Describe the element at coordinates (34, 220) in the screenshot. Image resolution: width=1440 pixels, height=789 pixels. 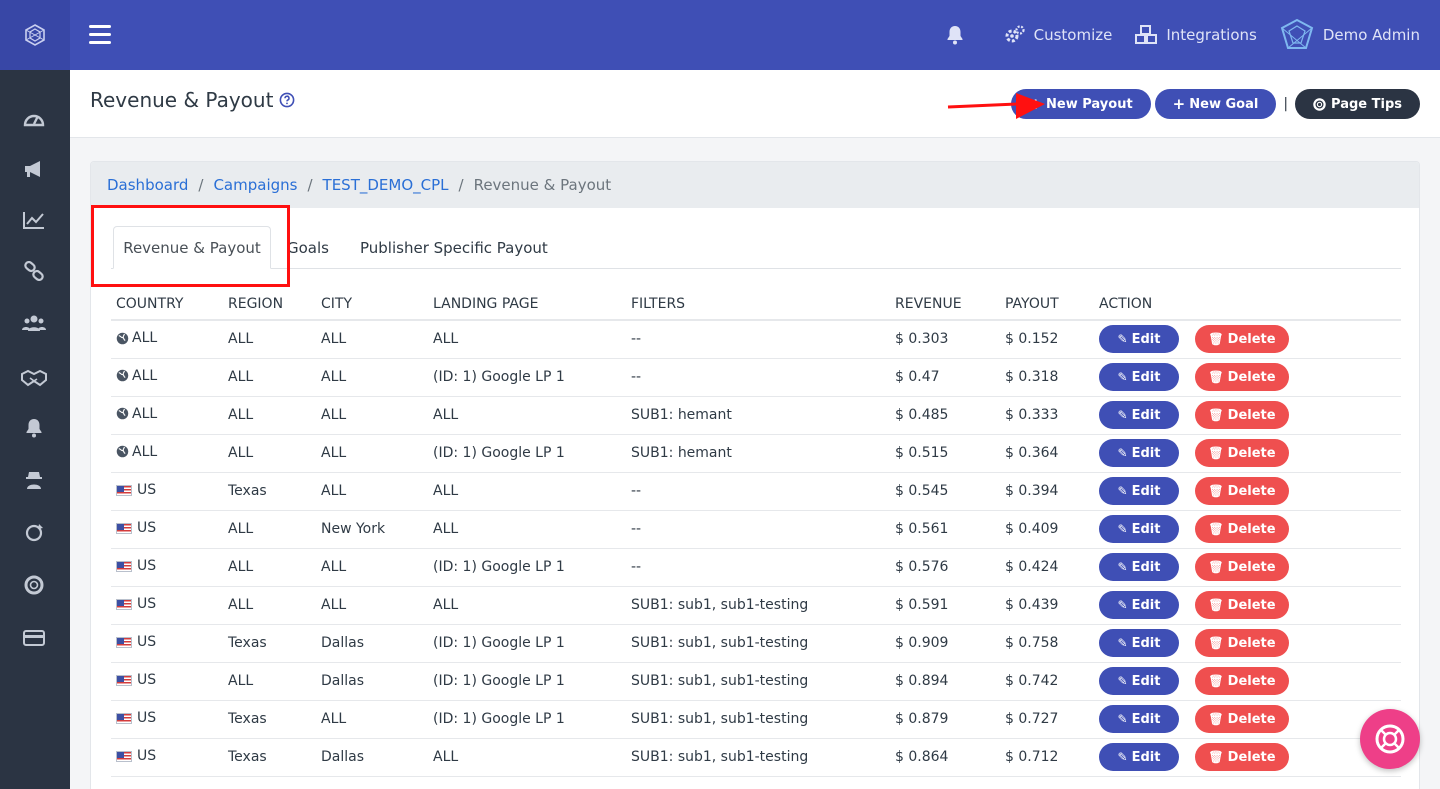
I see `sidebar-item-reports` at that location.